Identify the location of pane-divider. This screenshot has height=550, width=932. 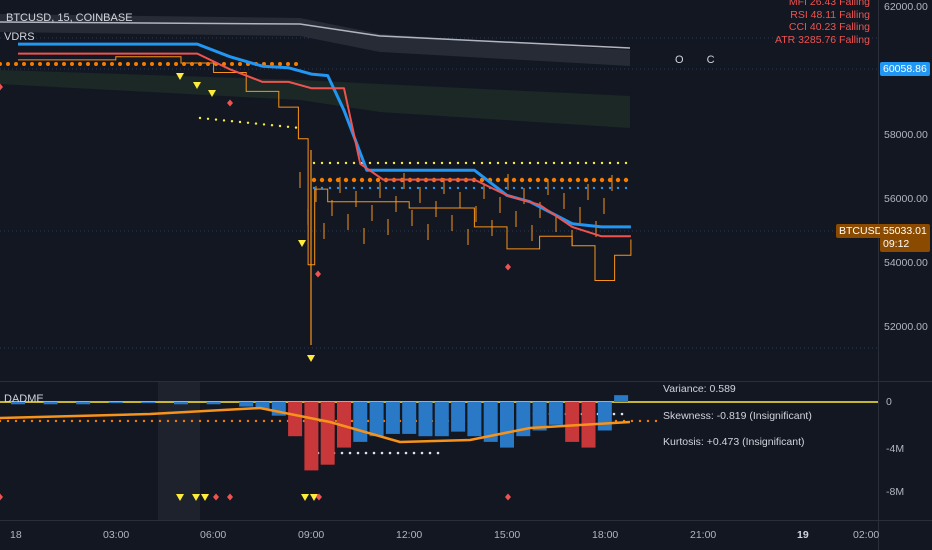
(466, 381).